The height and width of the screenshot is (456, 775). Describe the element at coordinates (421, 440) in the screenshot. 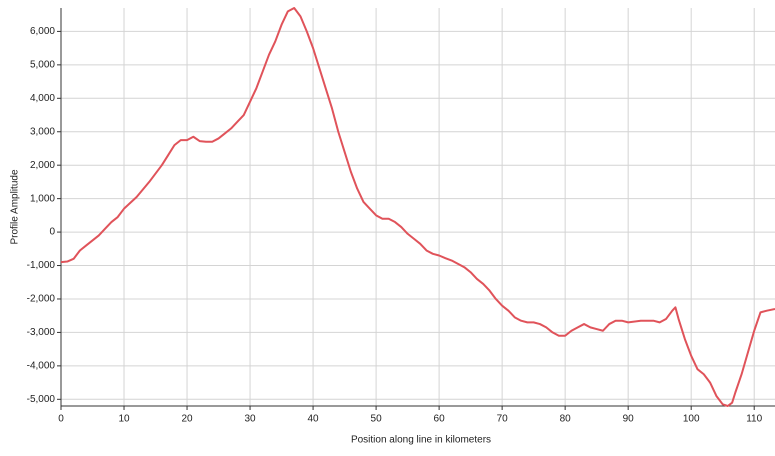

I see `x-axis-label: Position along line in kilometers` at that location.